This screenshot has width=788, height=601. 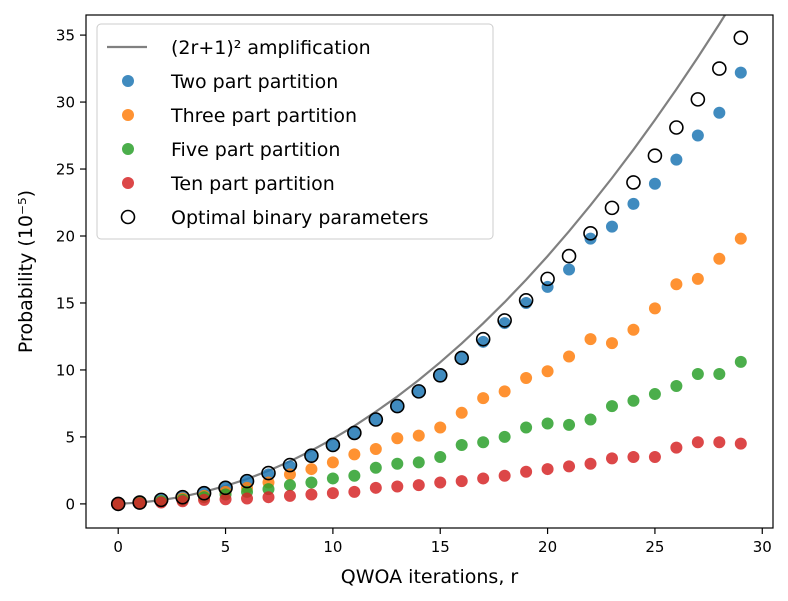 What do you see at coordinates (65, 370) in the screenshot?
I see `y-tick-label: 10` at bounding box center [65, 370].